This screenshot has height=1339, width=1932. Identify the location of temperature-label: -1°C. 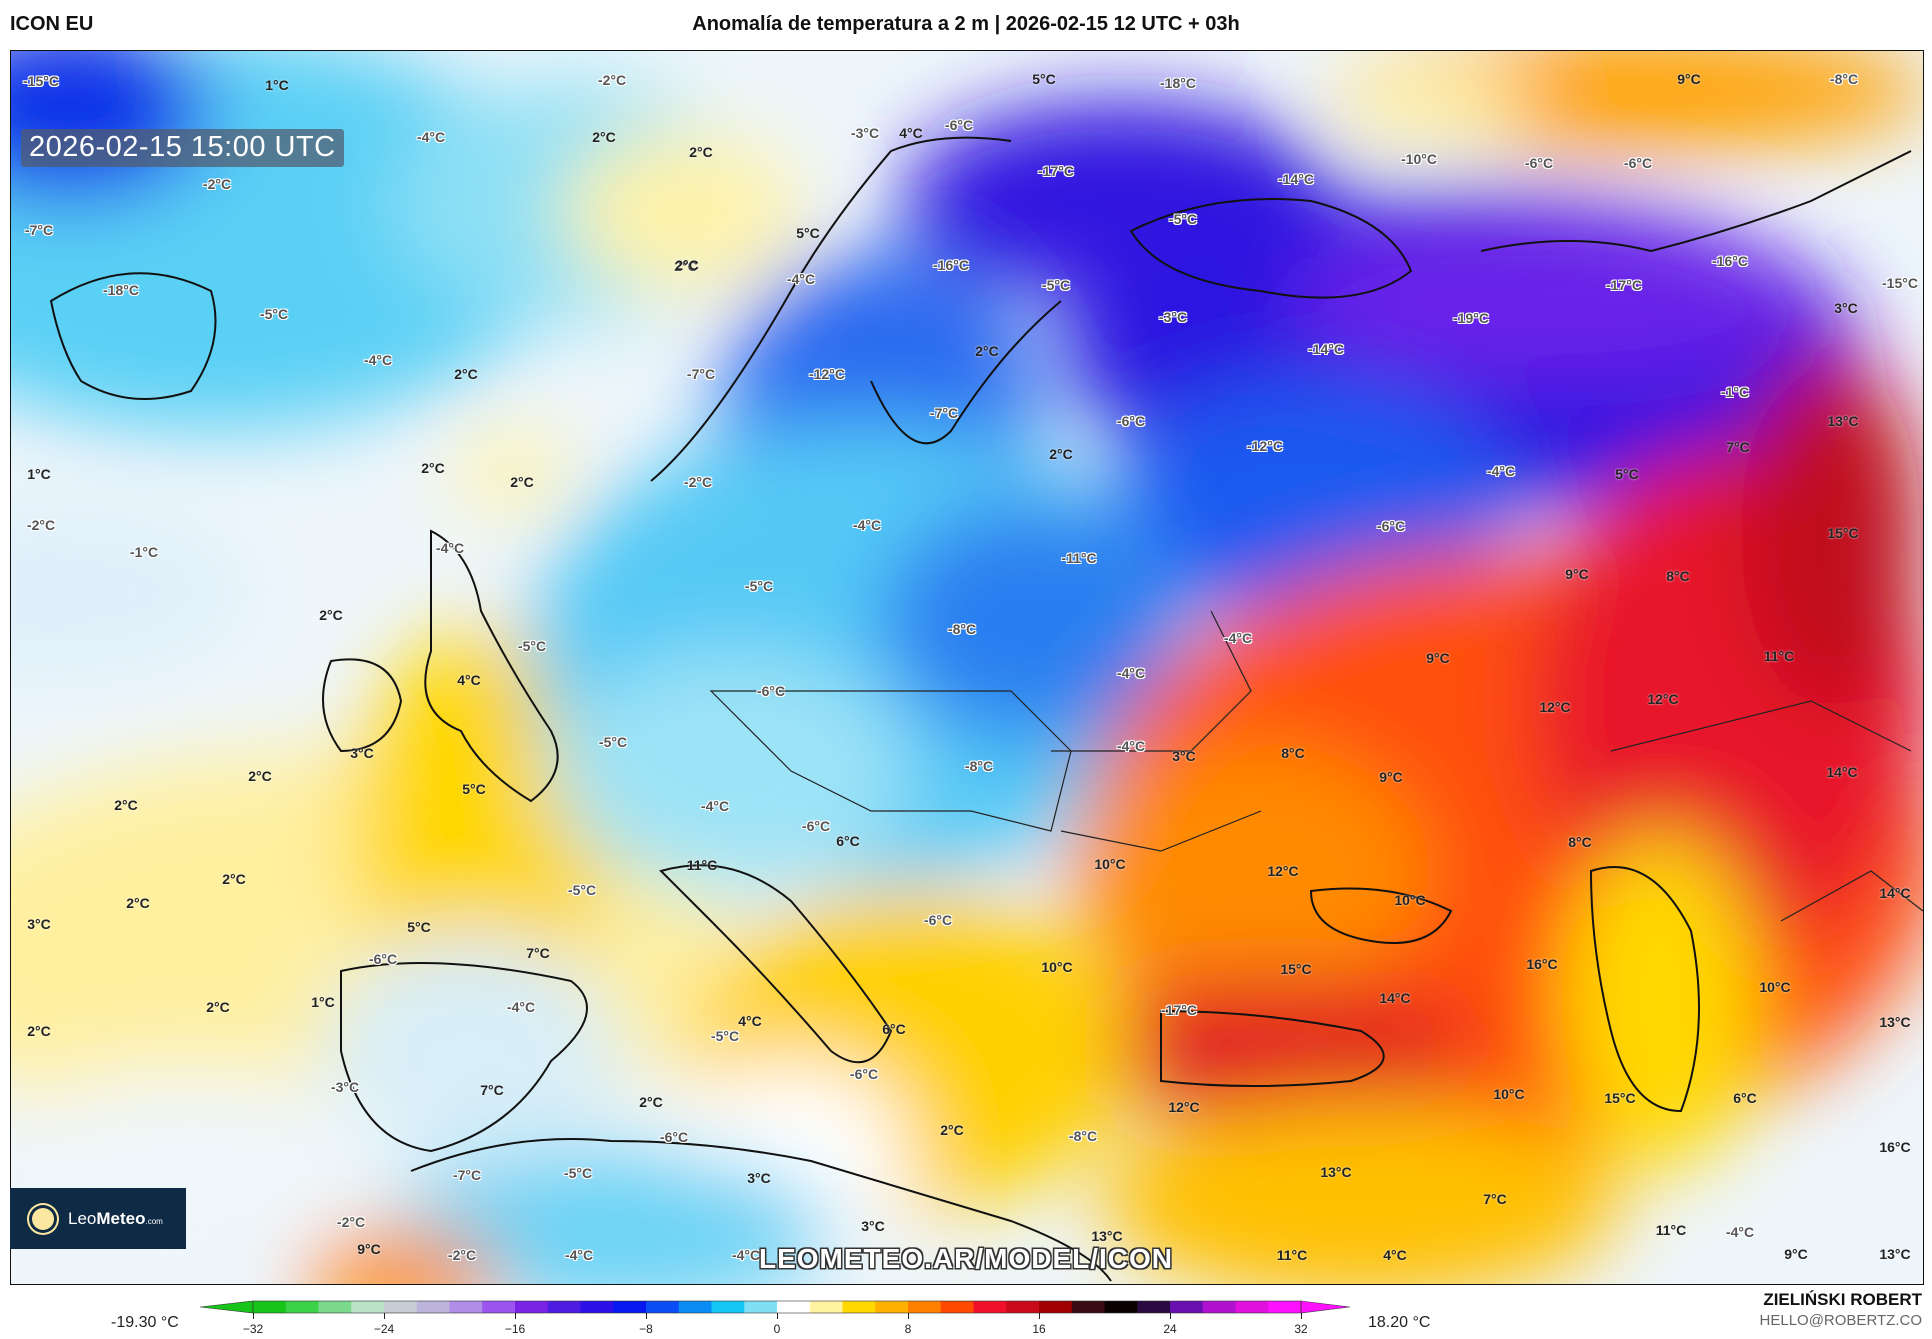
(1735, 392).